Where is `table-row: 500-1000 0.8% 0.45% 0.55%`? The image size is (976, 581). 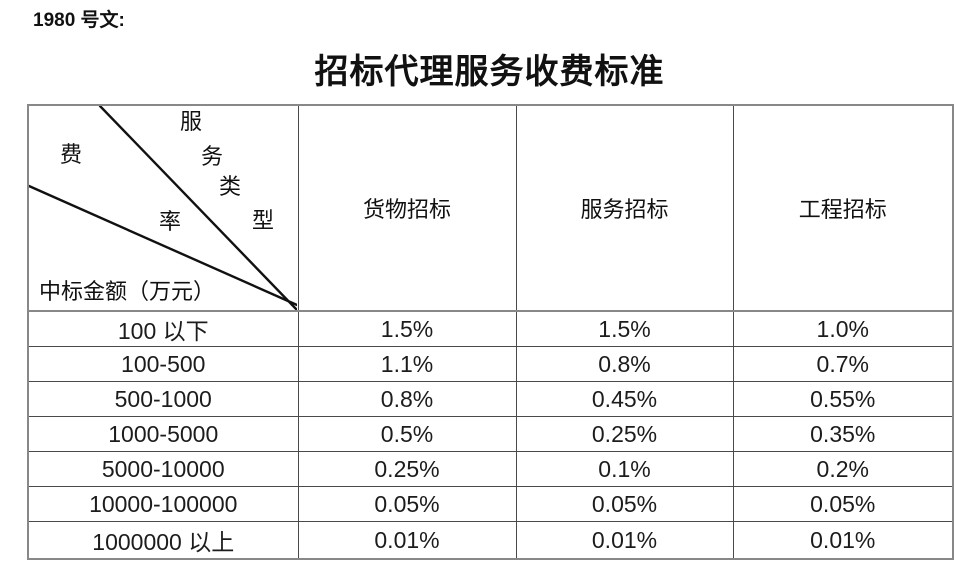
table-row: 500-1000 0.8% 0.45% 0.55% is located at coordinates (490, 399).